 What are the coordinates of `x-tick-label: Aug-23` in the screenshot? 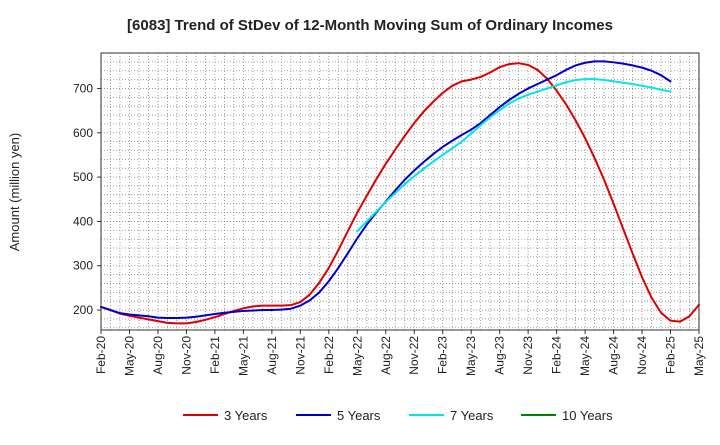 It's located at (500, 355).